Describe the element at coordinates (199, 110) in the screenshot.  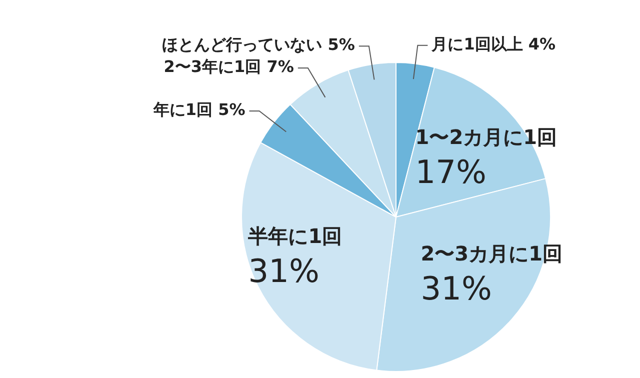
I see `slice-label: 年に1回 5%` at that location.